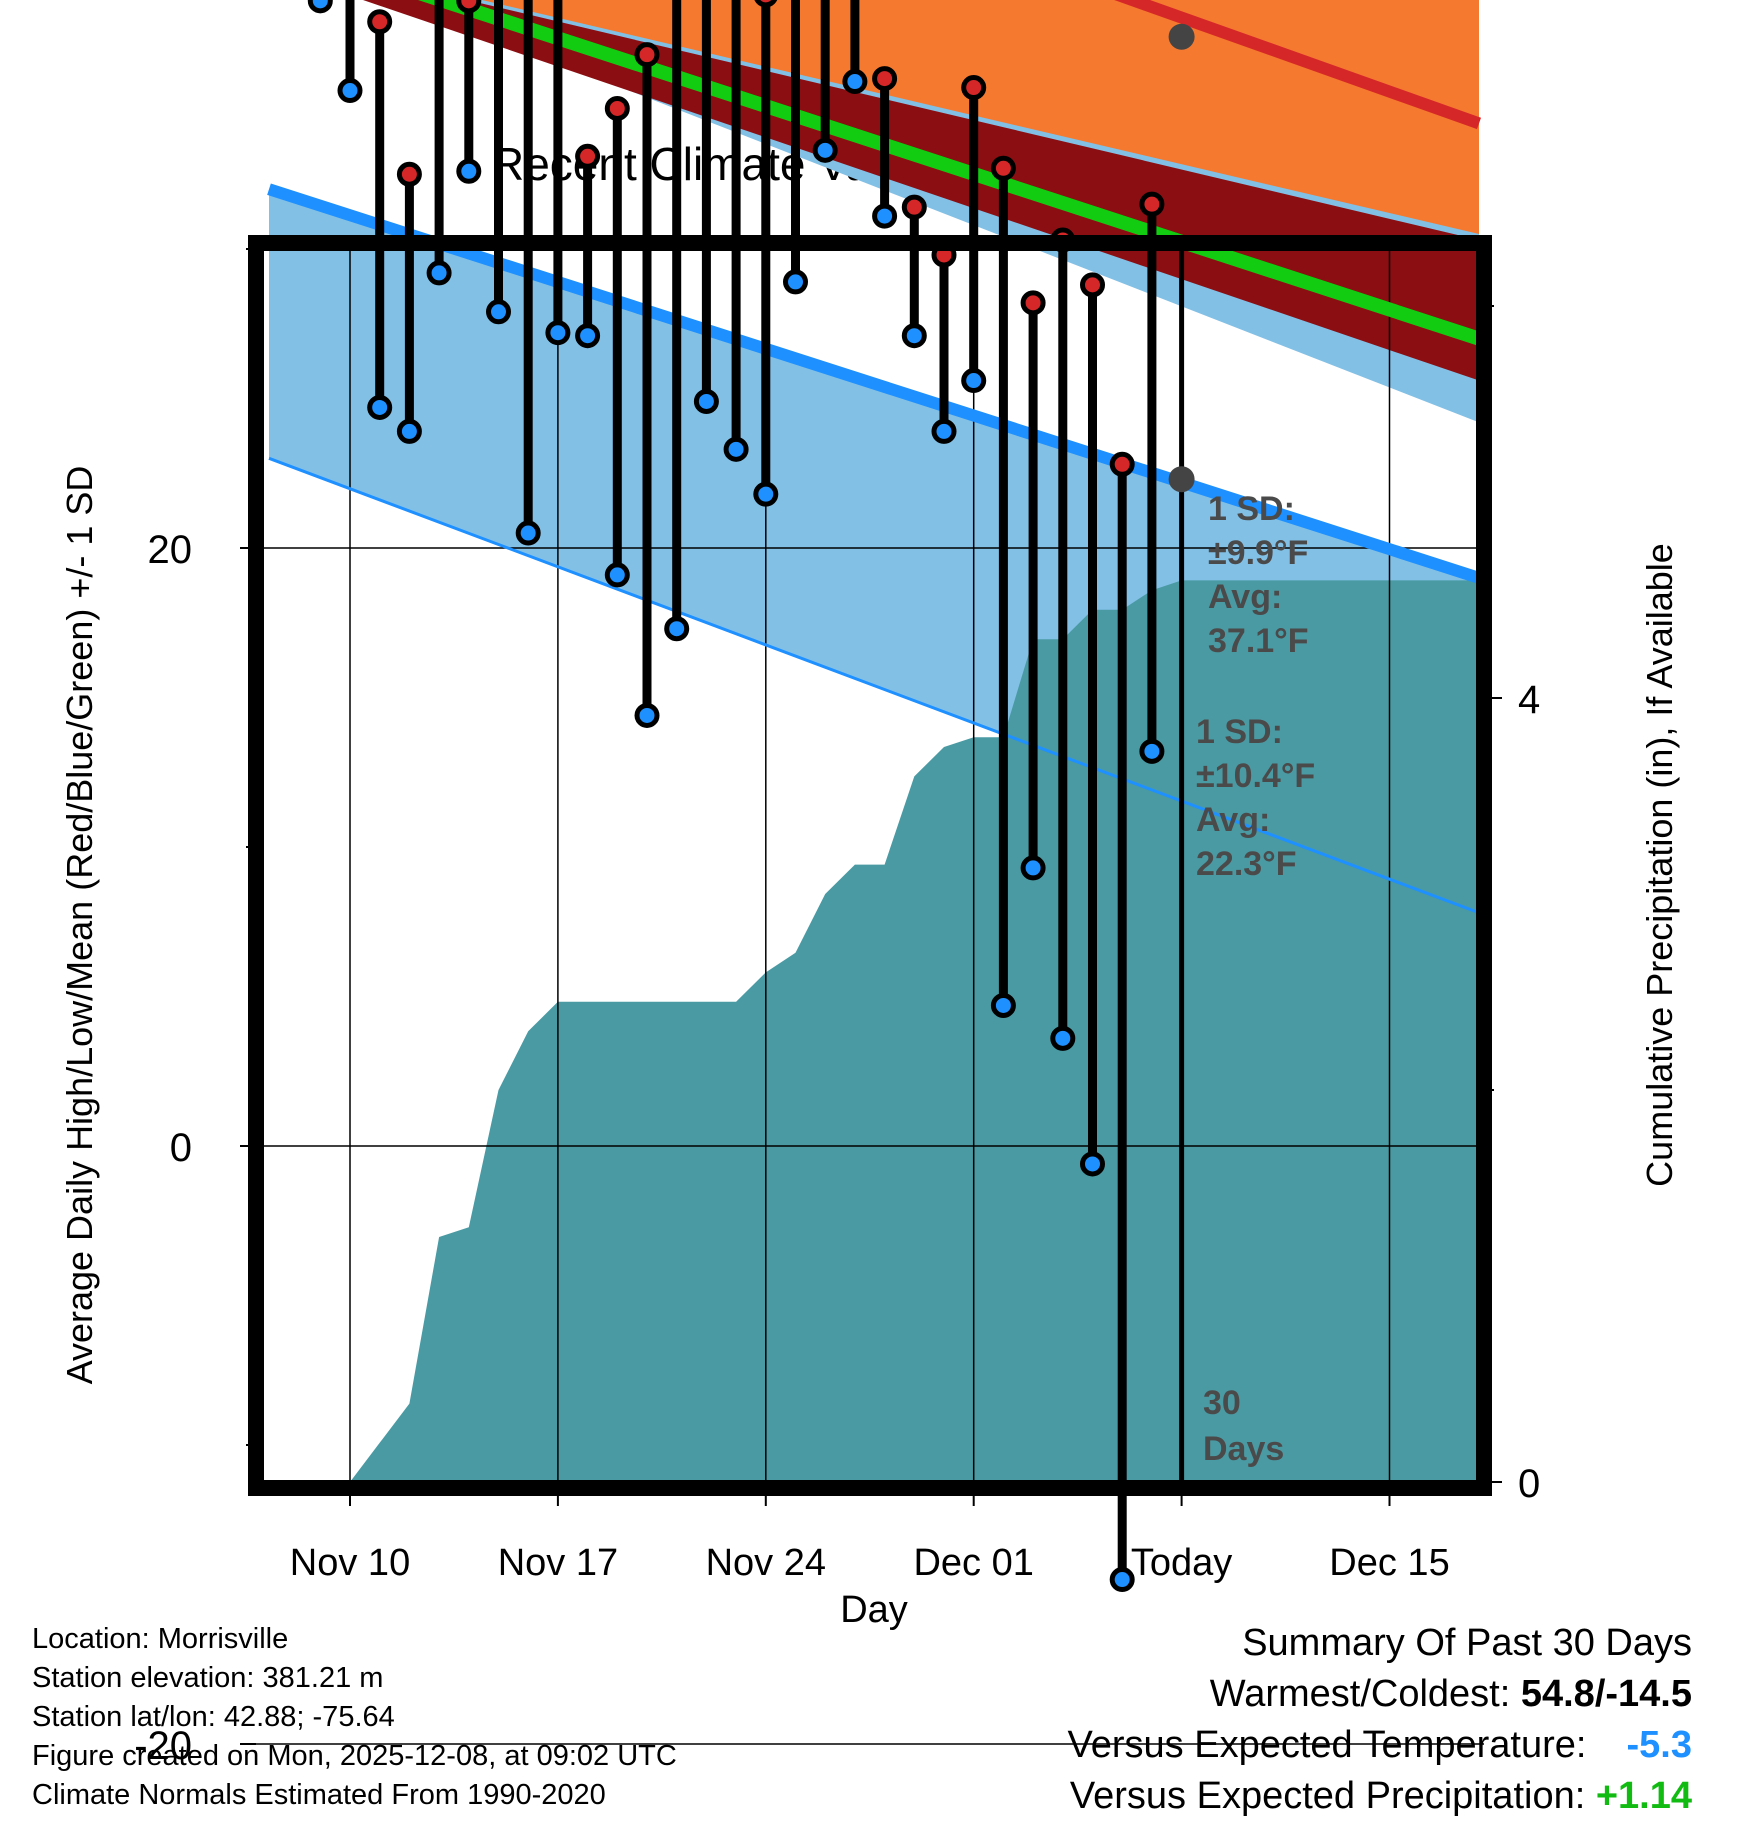  What do you see at coordinates (1246, 864) in the screenshot?
I see `low-sd-annotation-line: 22.3°F` at bounding box center [1246, 864].